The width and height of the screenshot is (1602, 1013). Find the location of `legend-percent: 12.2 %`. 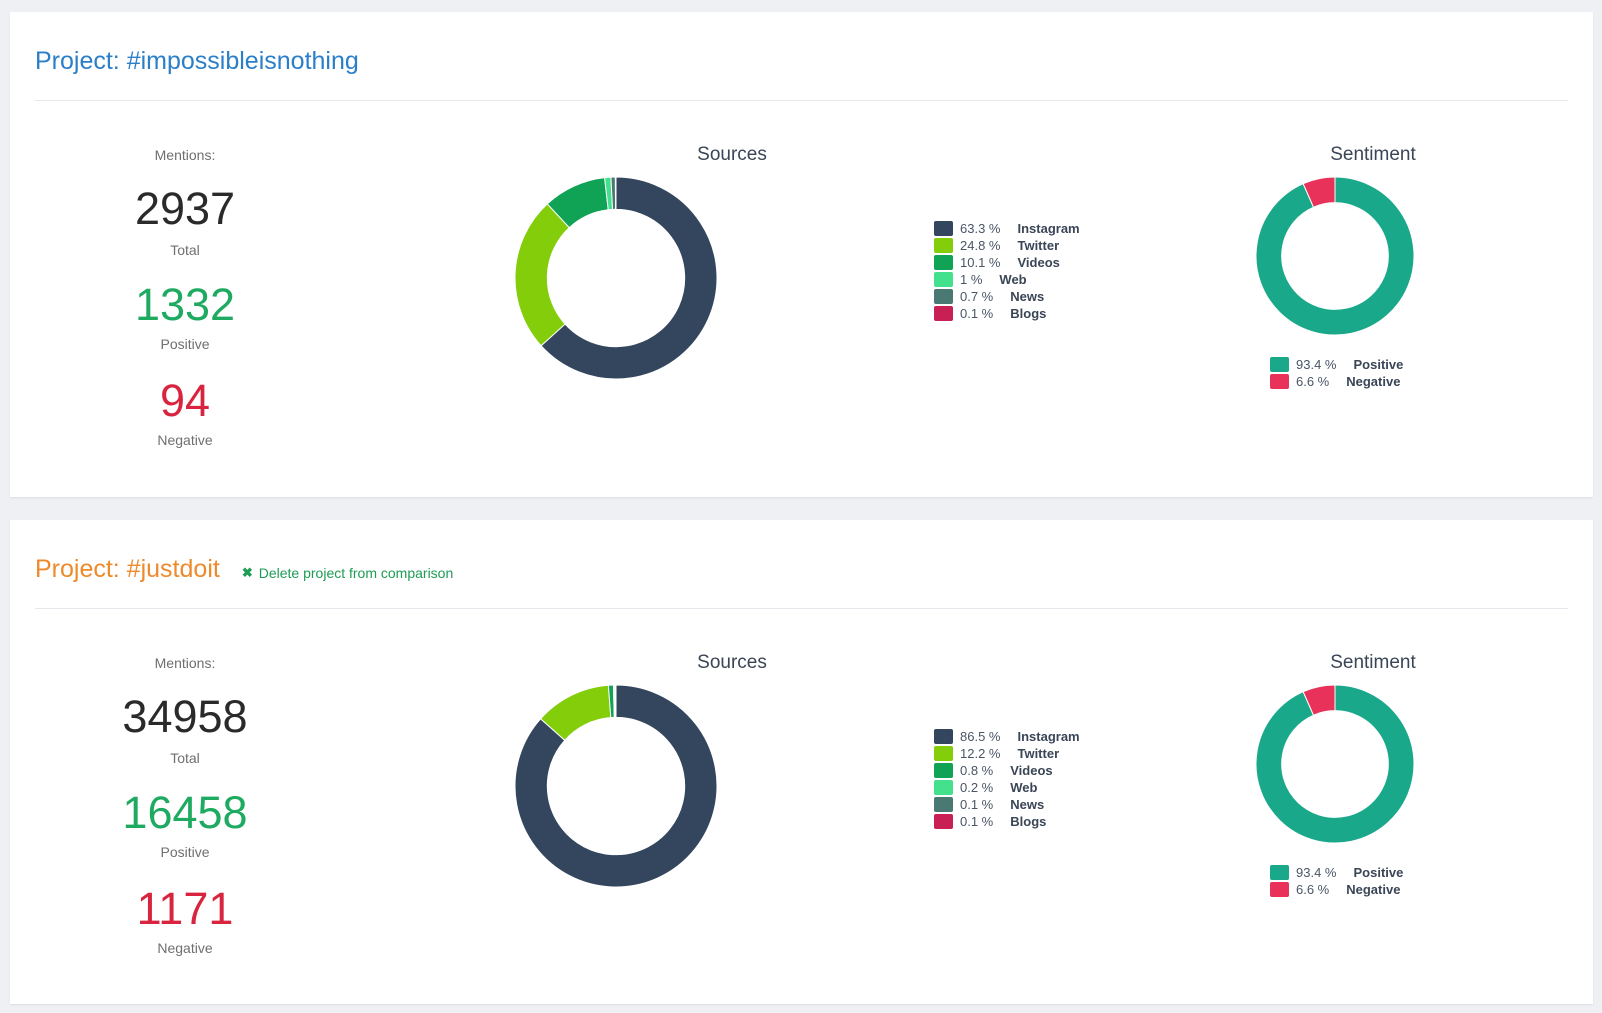

legend-percent: 12.2 % is located at coordinates (980, 753).